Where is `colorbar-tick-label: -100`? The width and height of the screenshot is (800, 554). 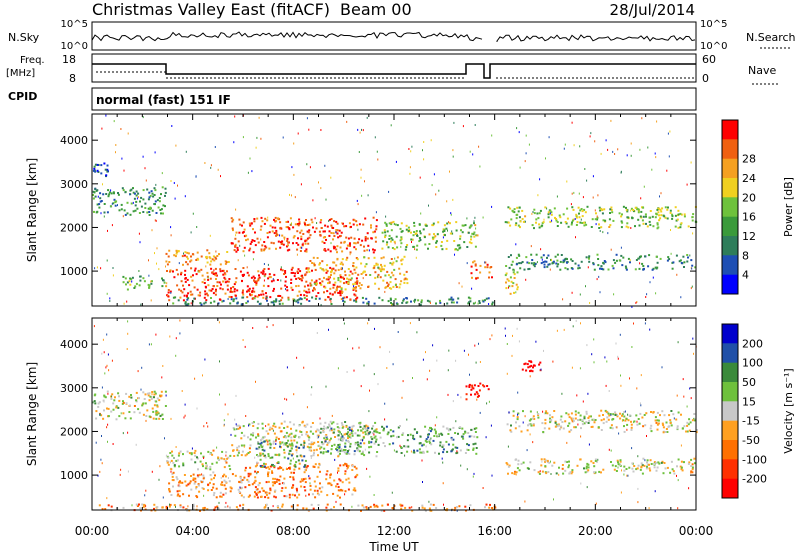
colorbar-tick-label: -100 is located at coordinates (754, 459).